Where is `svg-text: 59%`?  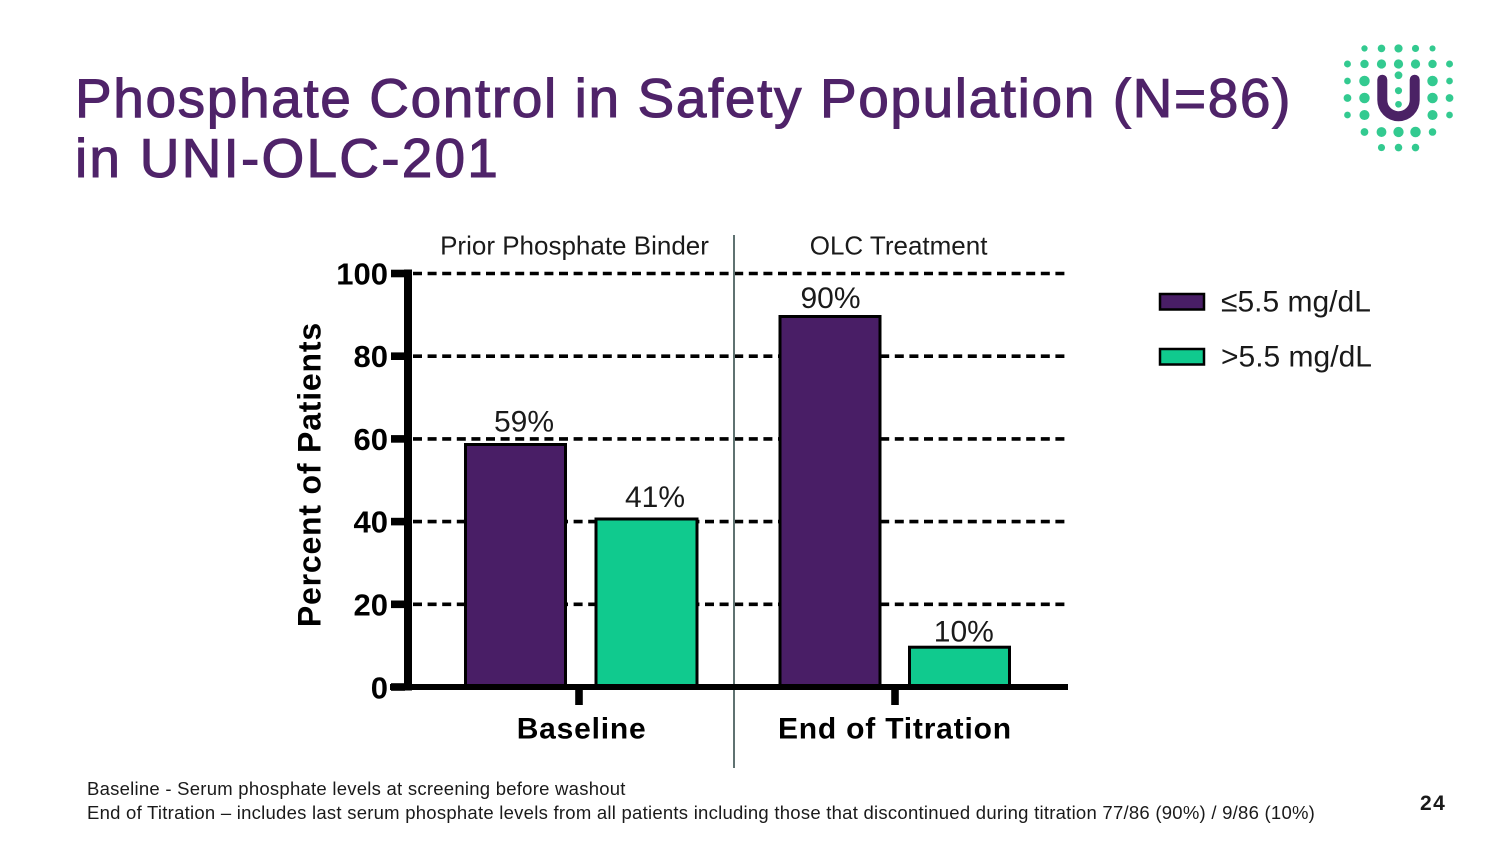
svg-text: 59% is located at coordinates (524, 422).